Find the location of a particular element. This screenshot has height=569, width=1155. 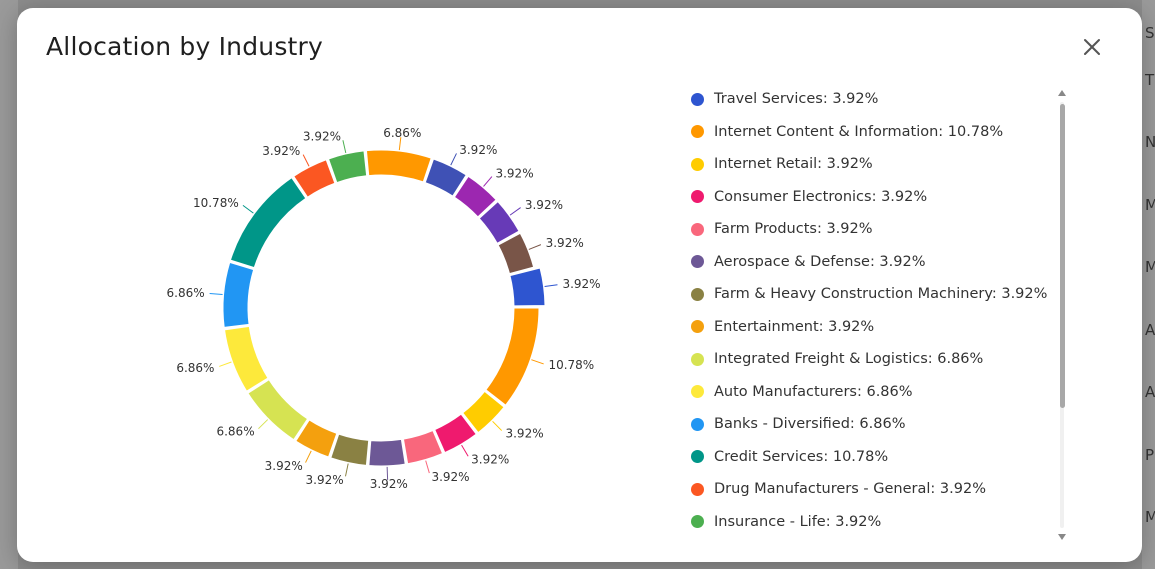

legend-item: Drug Manufacturers - General: 3.92% is located at coordinates (838, 489).